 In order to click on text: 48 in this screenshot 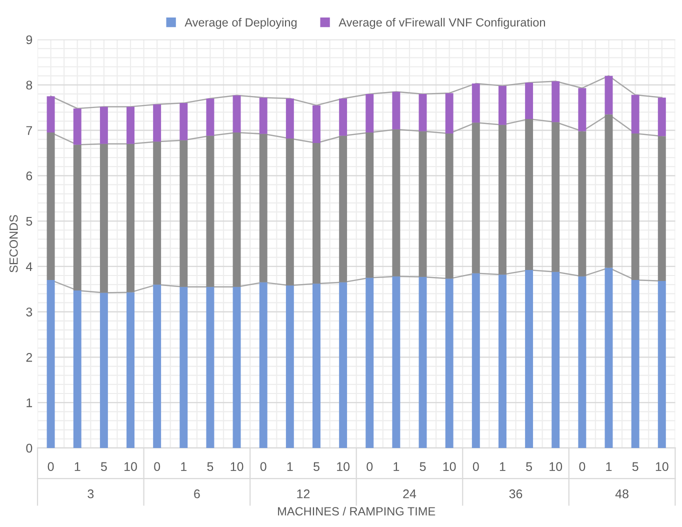, I will do `click(621, 493)`.